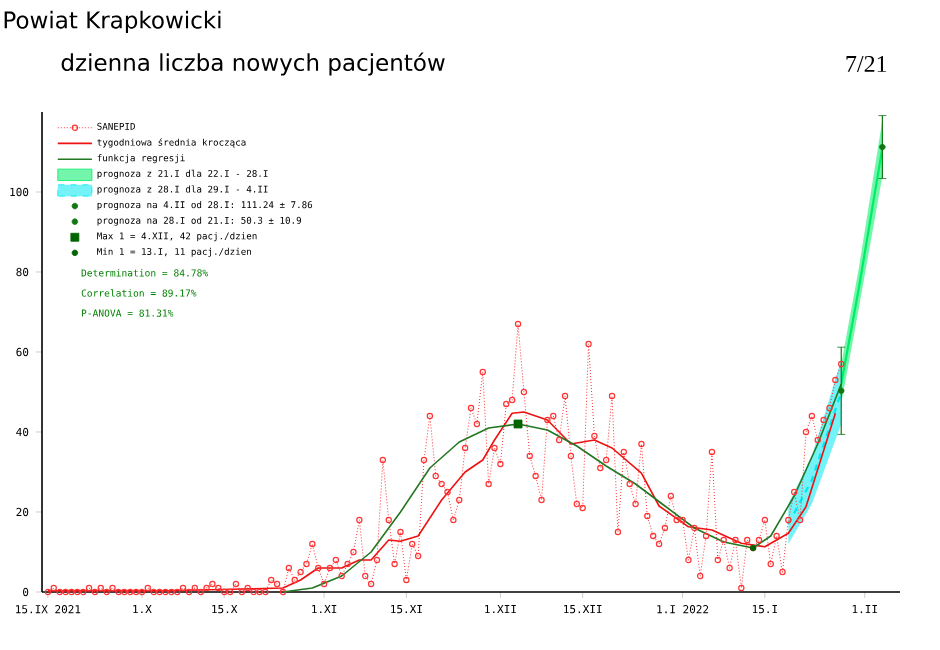 The image size is (940, 650). Describe the element at coordinates (866, 64) in the screenshot. I see `text: 7/21` at that location.